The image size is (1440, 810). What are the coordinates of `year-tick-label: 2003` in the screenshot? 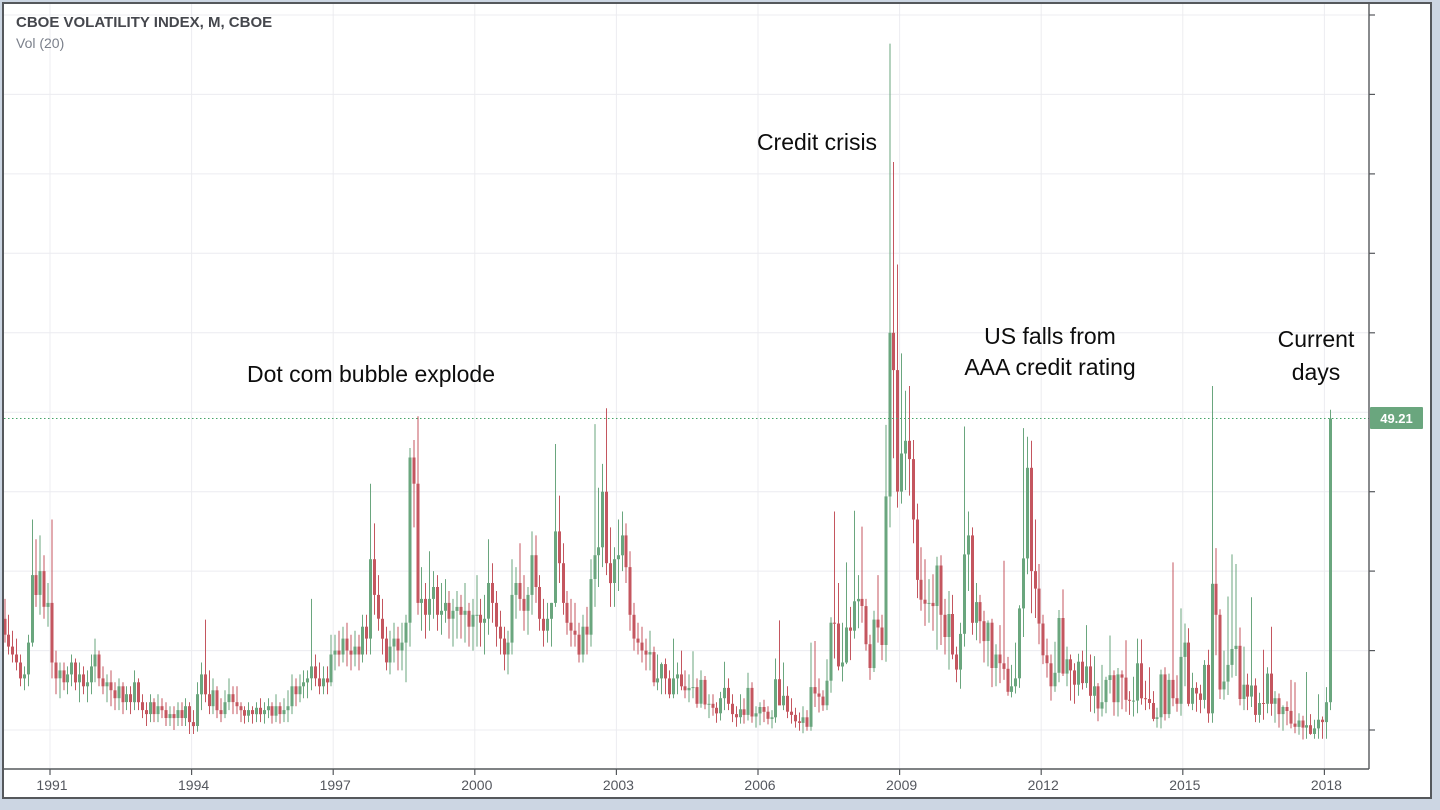 It's located at (618, 785).